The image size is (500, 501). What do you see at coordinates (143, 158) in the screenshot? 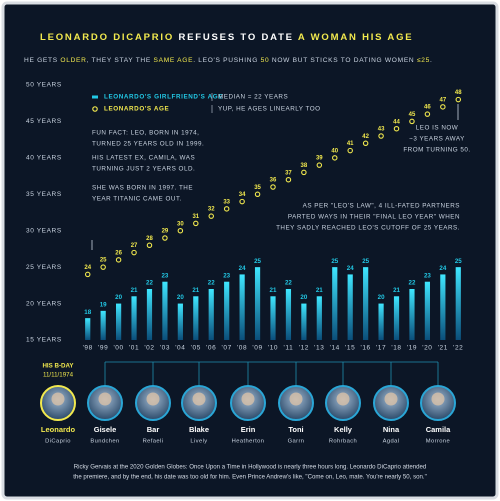
I see `annotation: HIS LATEST EX, CAMILA, WAS` at bounding box center [143, 158].